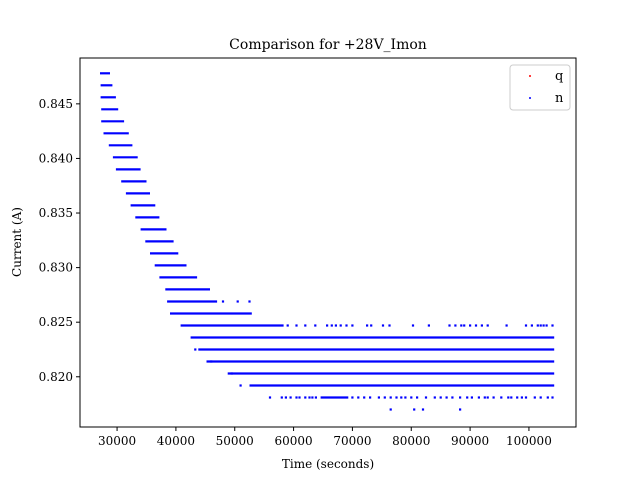 The width and height of the screenshot is (640, 480). Describe the element at coordinates (176, 441) in the screenshot. I see `x-tick-label-1: 40000` at that location.